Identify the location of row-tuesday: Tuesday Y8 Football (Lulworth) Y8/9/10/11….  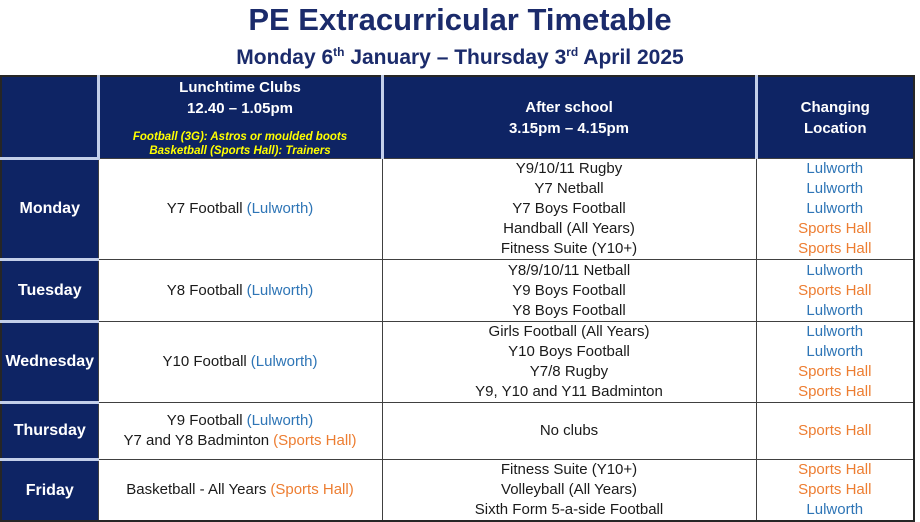
(458, 290).